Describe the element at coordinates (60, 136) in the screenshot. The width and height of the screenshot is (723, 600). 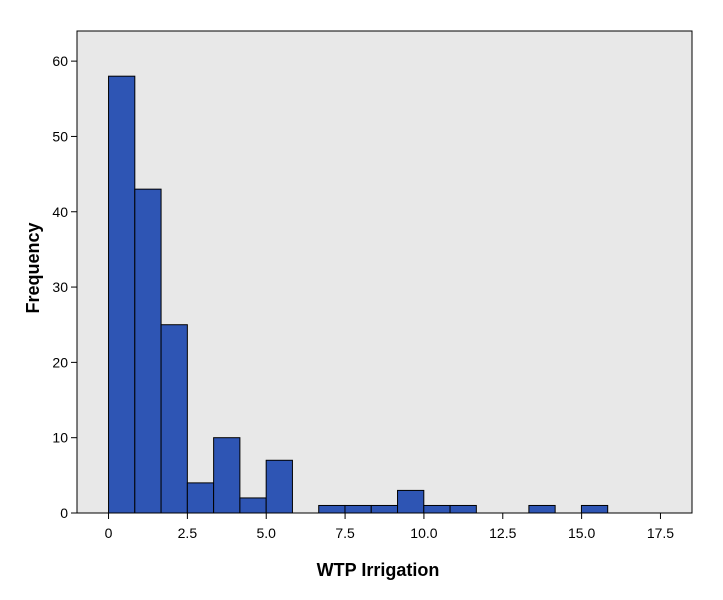
I see `y-tick-label: 50` at that location.